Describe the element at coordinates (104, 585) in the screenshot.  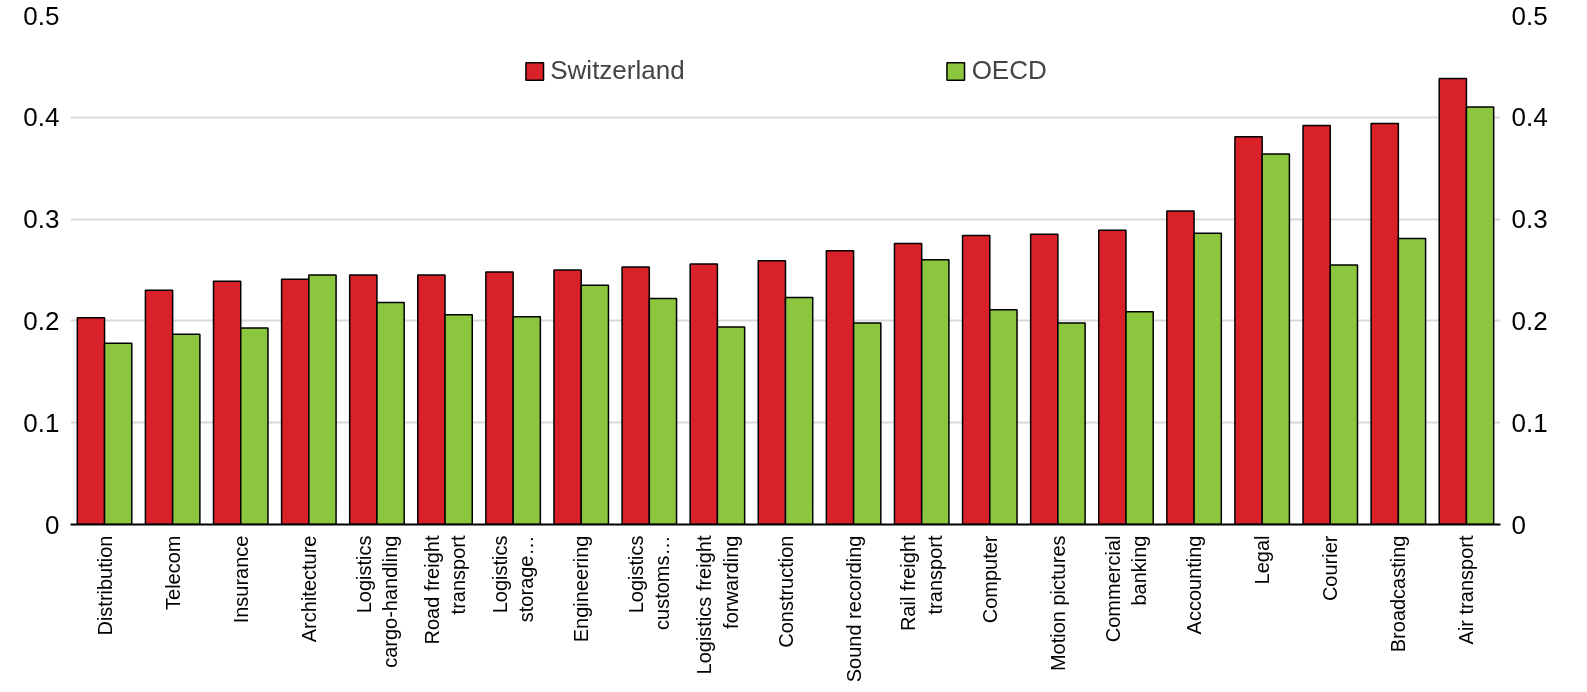
I see `x-tick-label: Distribution` at that location.